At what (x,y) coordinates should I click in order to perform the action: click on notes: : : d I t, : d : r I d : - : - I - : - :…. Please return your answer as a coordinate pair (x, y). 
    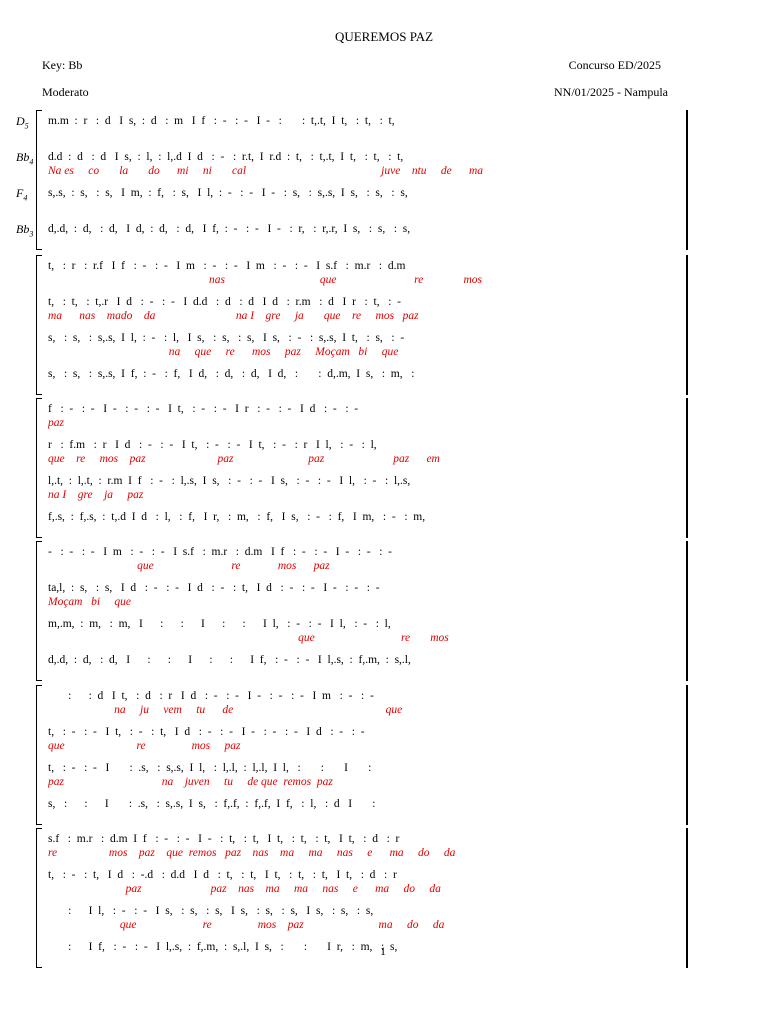
    Looking at the image, I should click on (211, 696).